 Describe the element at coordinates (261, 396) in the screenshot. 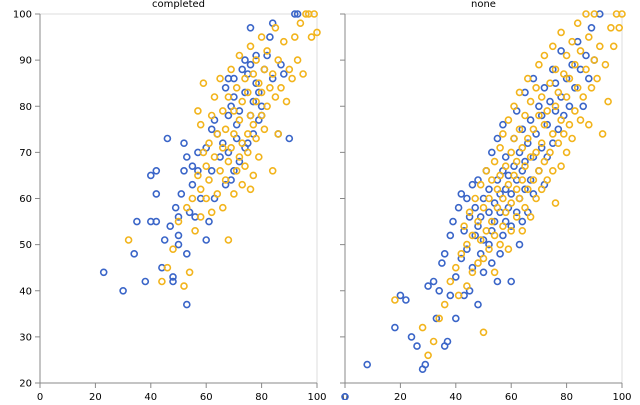

I see `x-tick-label-completed-80: 80` at that location.